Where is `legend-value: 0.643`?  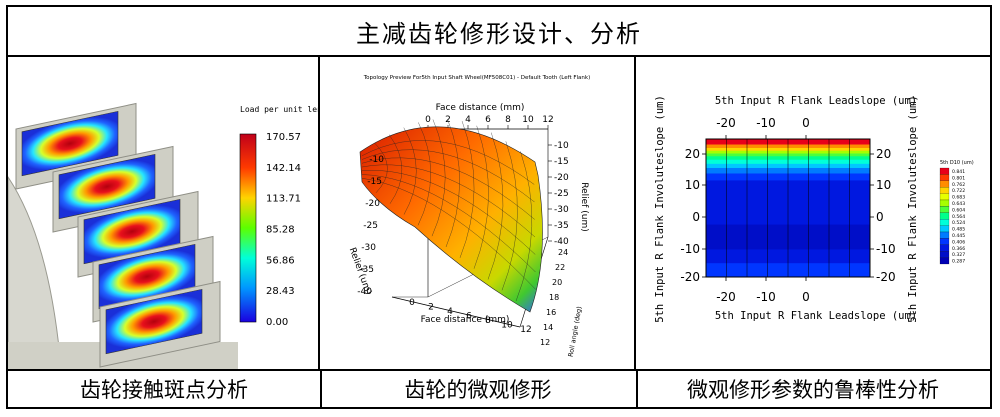
legend-value: 0.643 is located at coordinates (958, 204).